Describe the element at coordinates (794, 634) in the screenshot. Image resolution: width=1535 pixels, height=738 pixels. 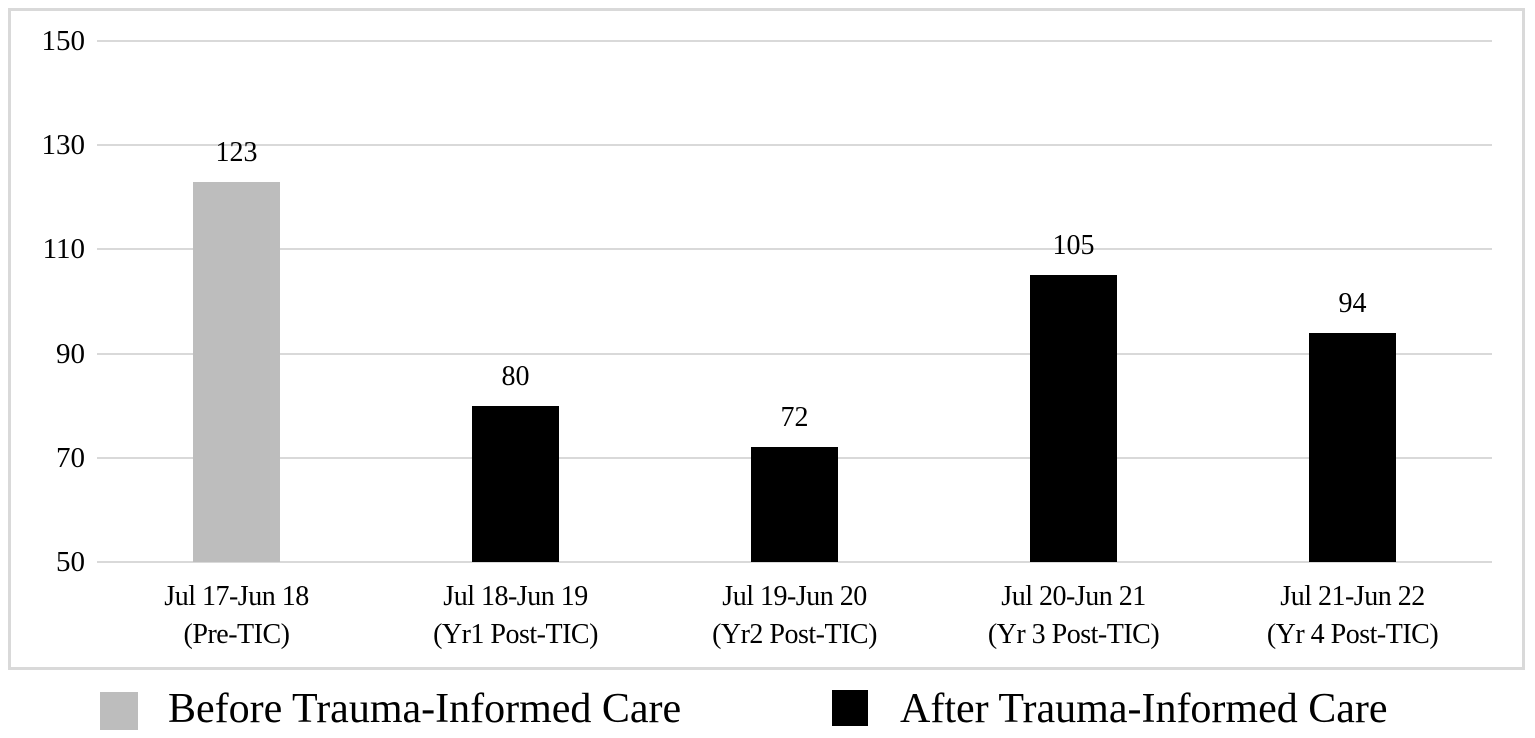
I see `x-label-phase: (Yr2 Post-TIC)` at that location.